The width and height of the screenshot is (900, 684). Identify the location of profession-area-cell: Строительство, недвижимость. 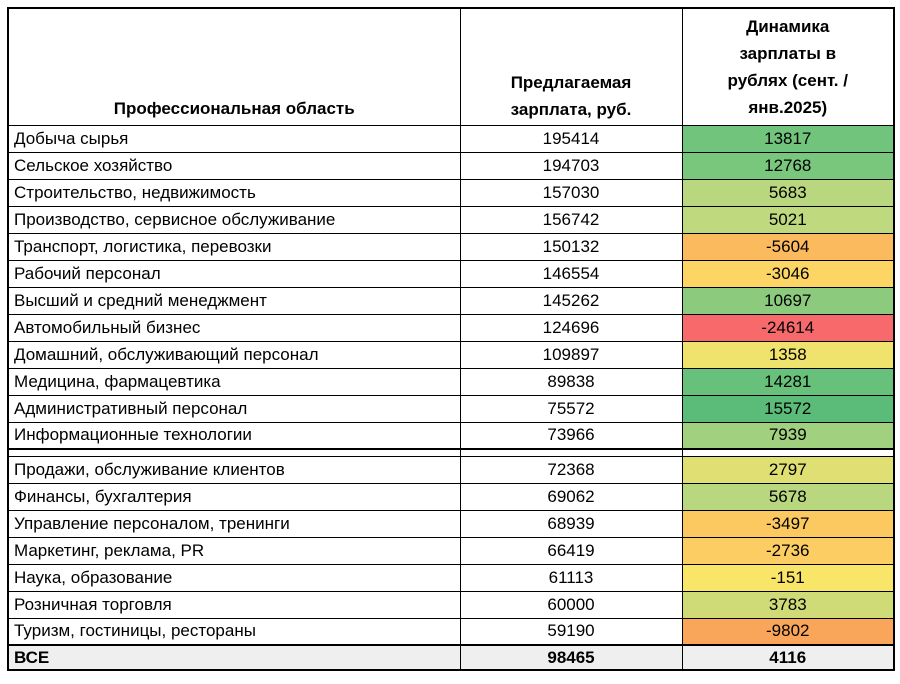
(234, 192).